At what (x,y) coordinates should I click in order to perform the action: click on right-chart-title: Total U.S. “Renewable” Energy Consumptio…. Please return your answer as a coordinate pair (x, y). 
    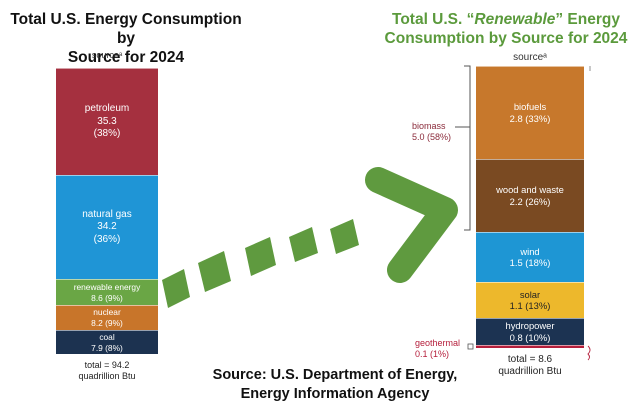
    Looking at the image, I should click on (506, 29).